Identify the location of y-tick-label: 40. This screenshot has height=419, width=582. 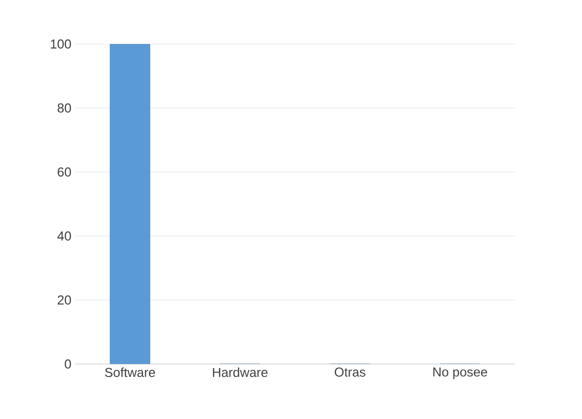
(64, 236).